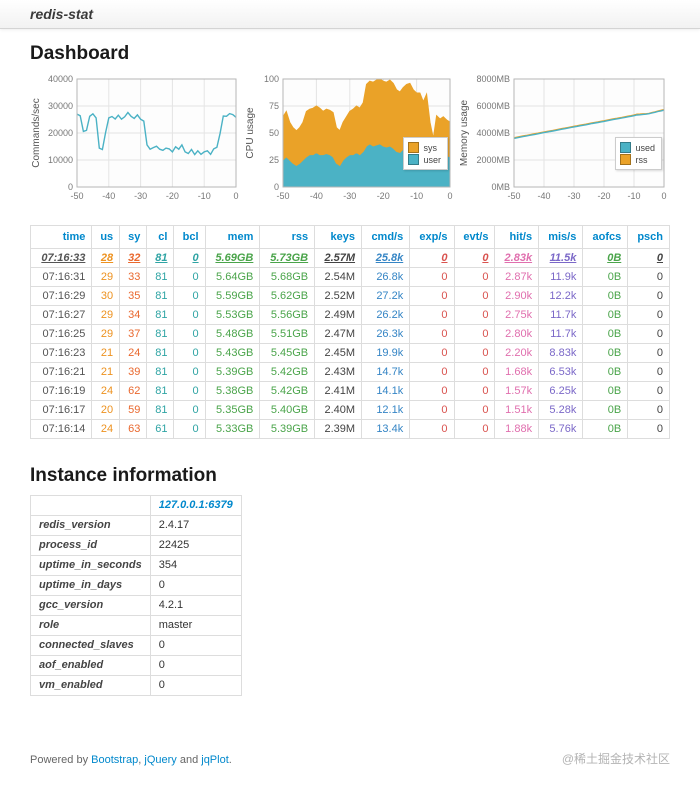  What do you see at coordinates (195, 605) in the screenshot?
I see `instance-field-value: 4.2.1` at bounding box center [195, 605].